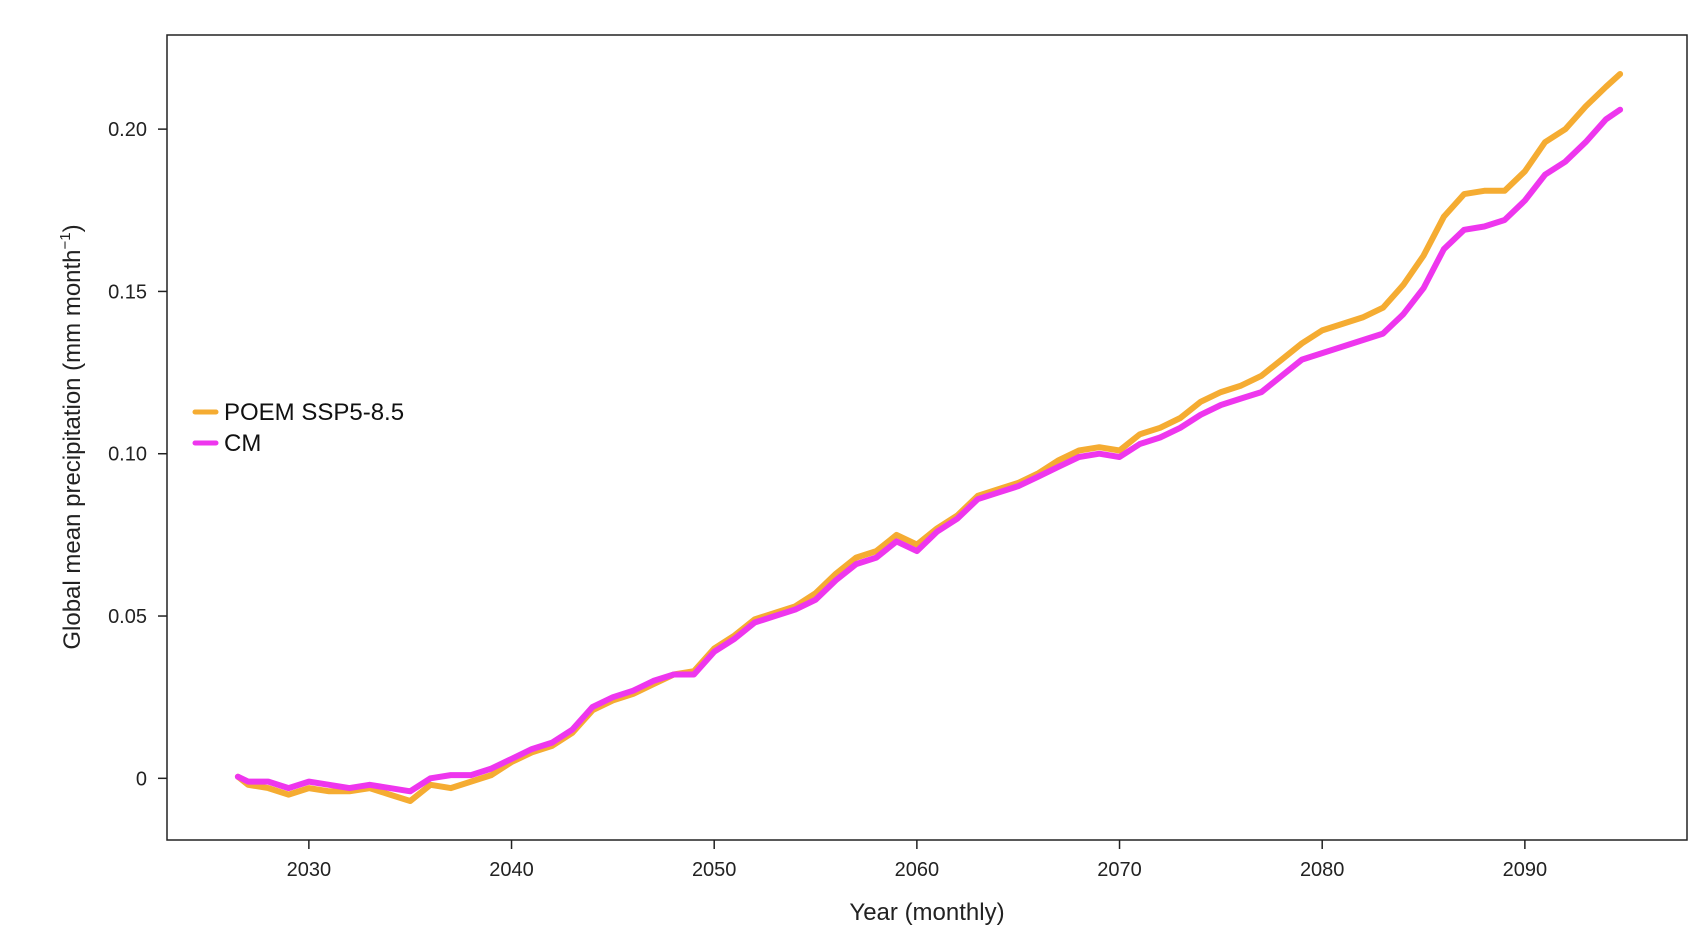  What do you see at coordinates (1322, 870) in the screenshot?
I see `x-tick-label: 2080` at bounding box center [1322, 870].